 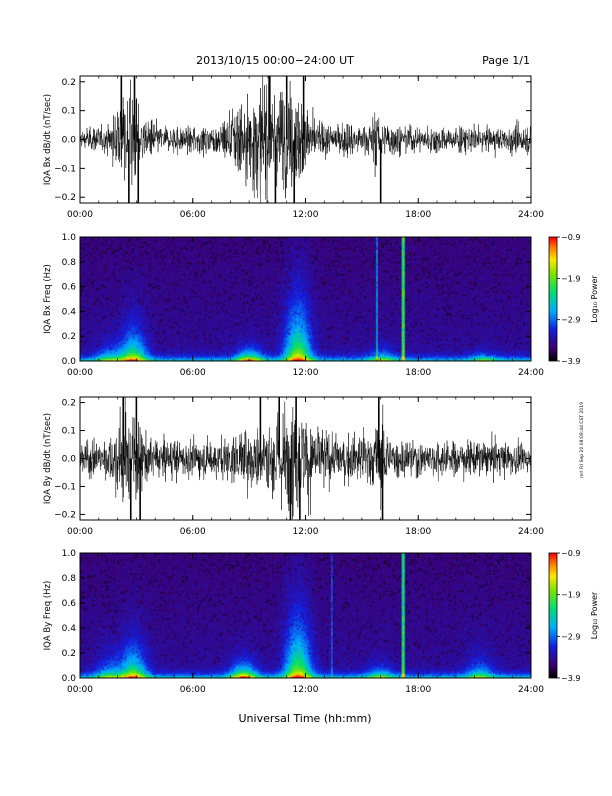 What do you see at coordinates (48, 139) in the screenshot?
I see `y-axis-label: IQA Bx dB/dt (nT/sec)` at bounding box center [48, 139].